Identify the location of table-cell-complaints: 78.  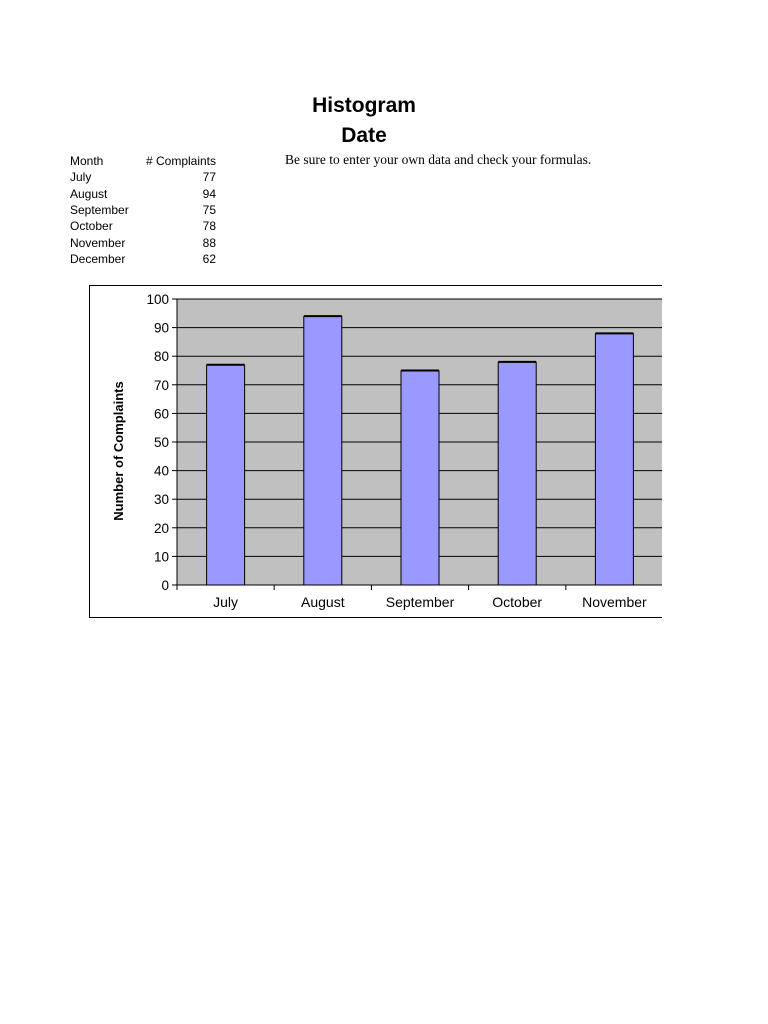
(209, 226).